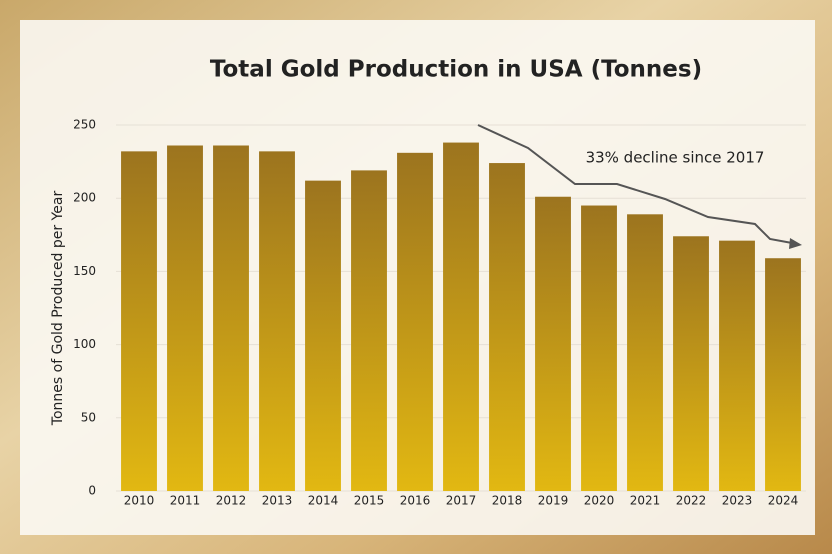  What do you see at coordinates (58, 309) in the screenshot?
I see `y-axis-label: Tonnes of Gold Produced per Year` at bounding box center [58, 309].